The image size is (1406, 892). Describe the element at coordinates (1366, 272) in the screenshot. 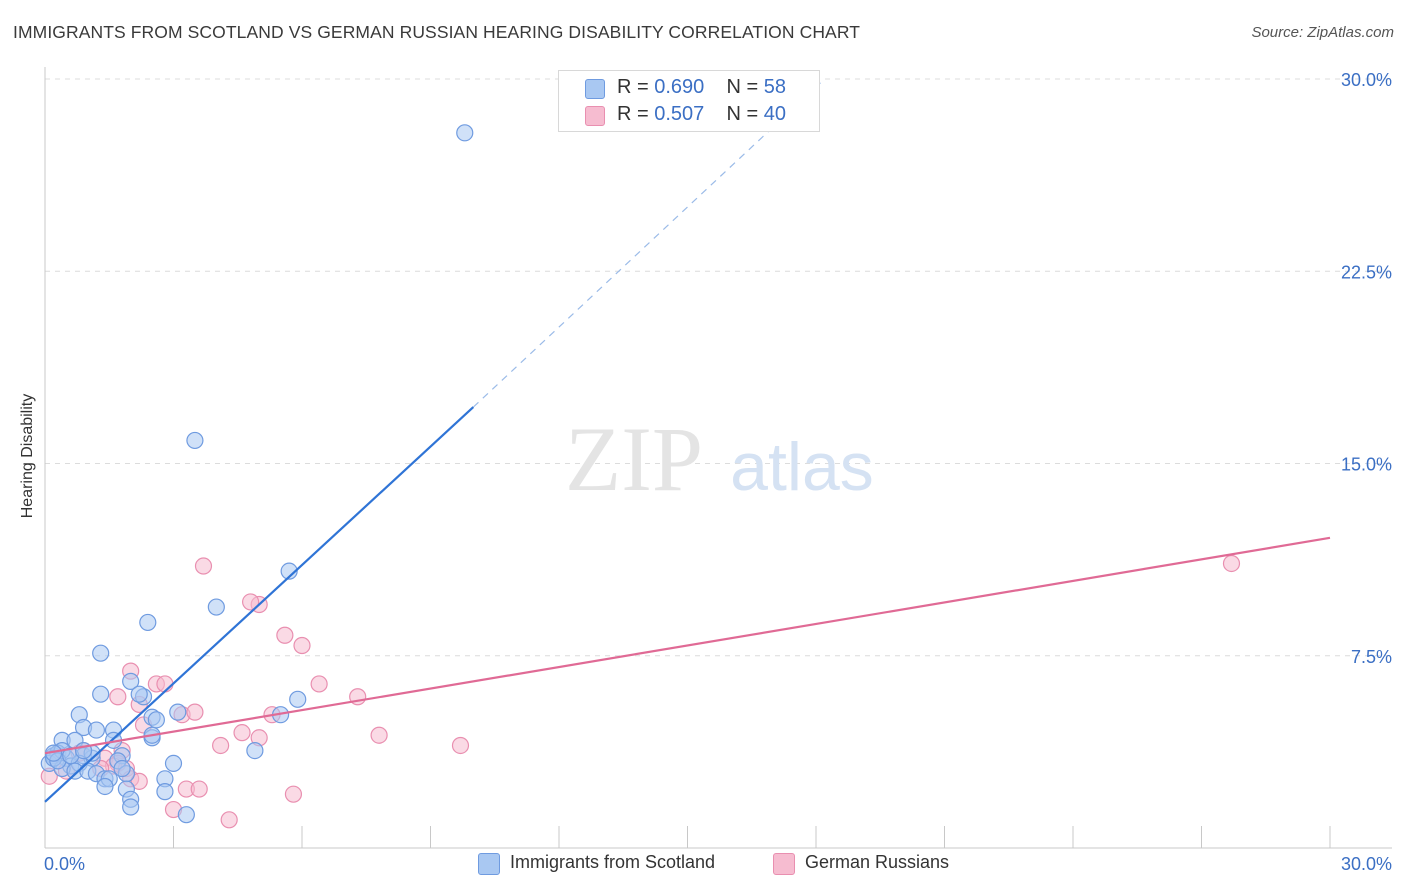

I see `y-tick-label: 22.5%` at that location.